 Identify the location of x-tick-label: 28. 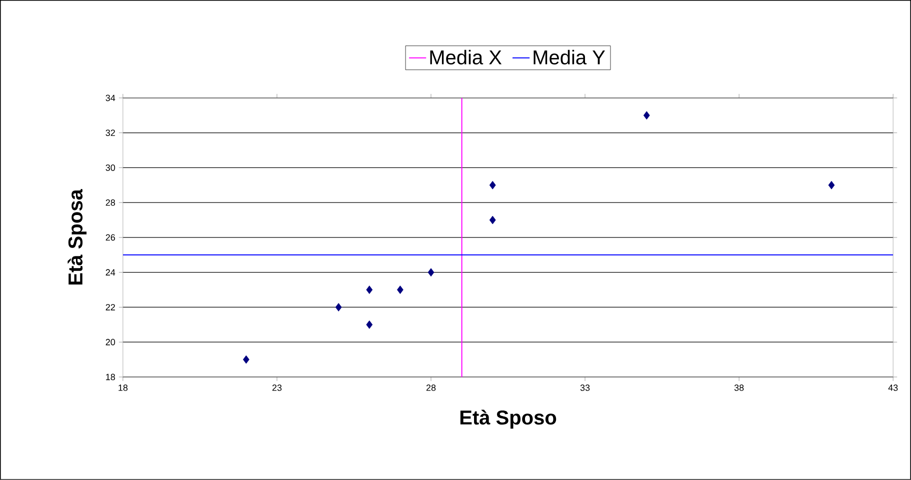
(431, 387).